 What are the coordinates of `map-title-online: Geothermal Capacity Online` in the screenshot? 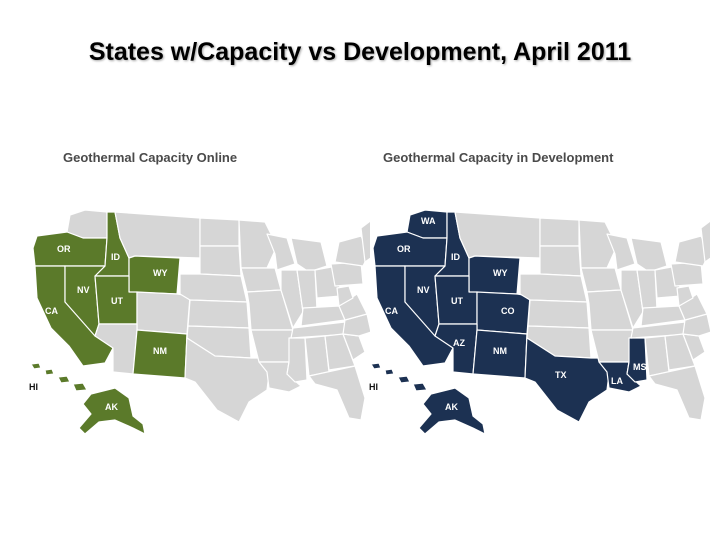 It's located at (150, 157).